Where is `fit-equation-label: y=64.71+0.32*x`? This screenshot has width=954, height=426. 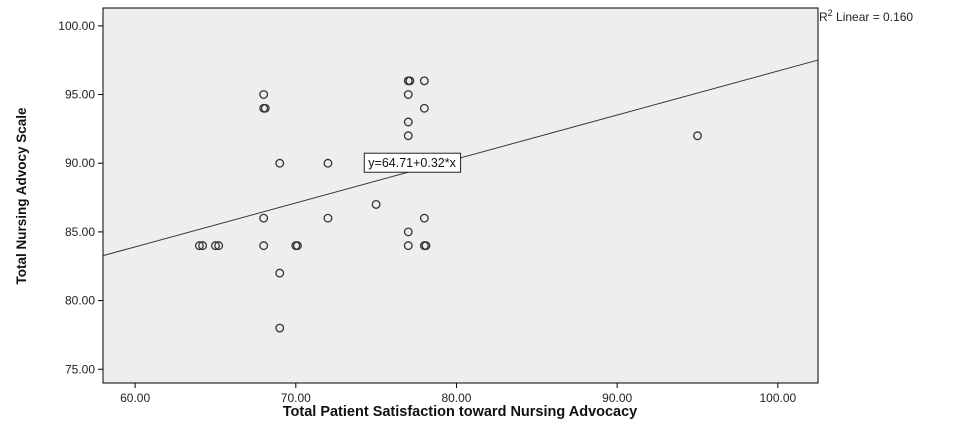 fit-equation-label: y=64.71+0.32*x is located at coordinates (412, 163).